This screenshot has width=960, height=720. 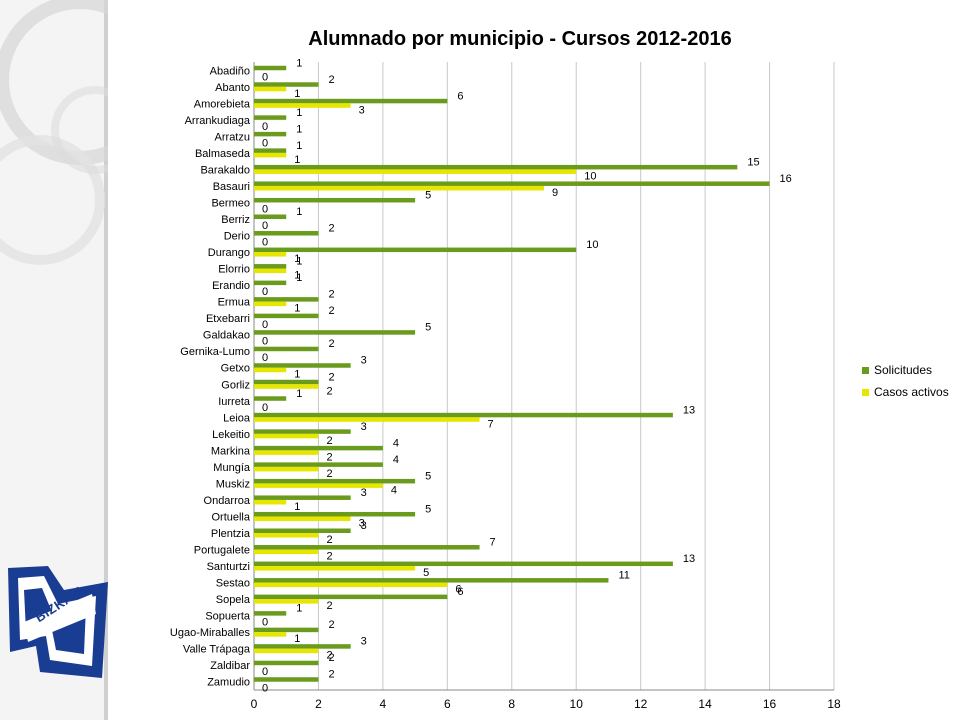 What do you see at coordinates (233, 484) in the screenshot?
I see `category-label: Muskiz` at bounding box center [233, 484].